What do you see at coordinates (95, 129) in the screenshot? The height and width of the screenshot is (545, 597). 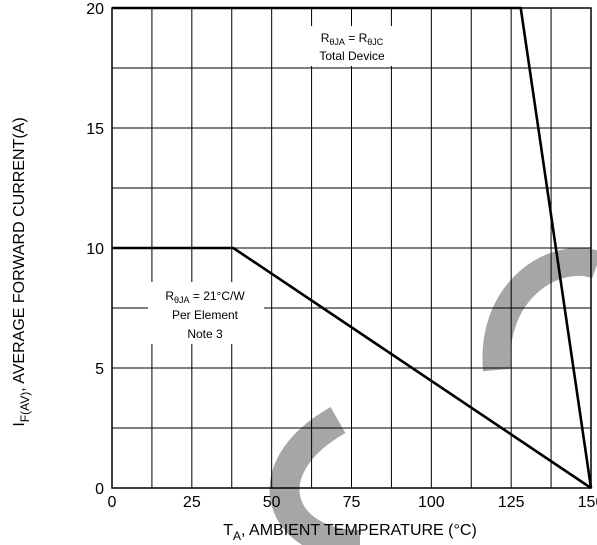 I see `y-tick-label: 15` at bounding box center [95, 129].